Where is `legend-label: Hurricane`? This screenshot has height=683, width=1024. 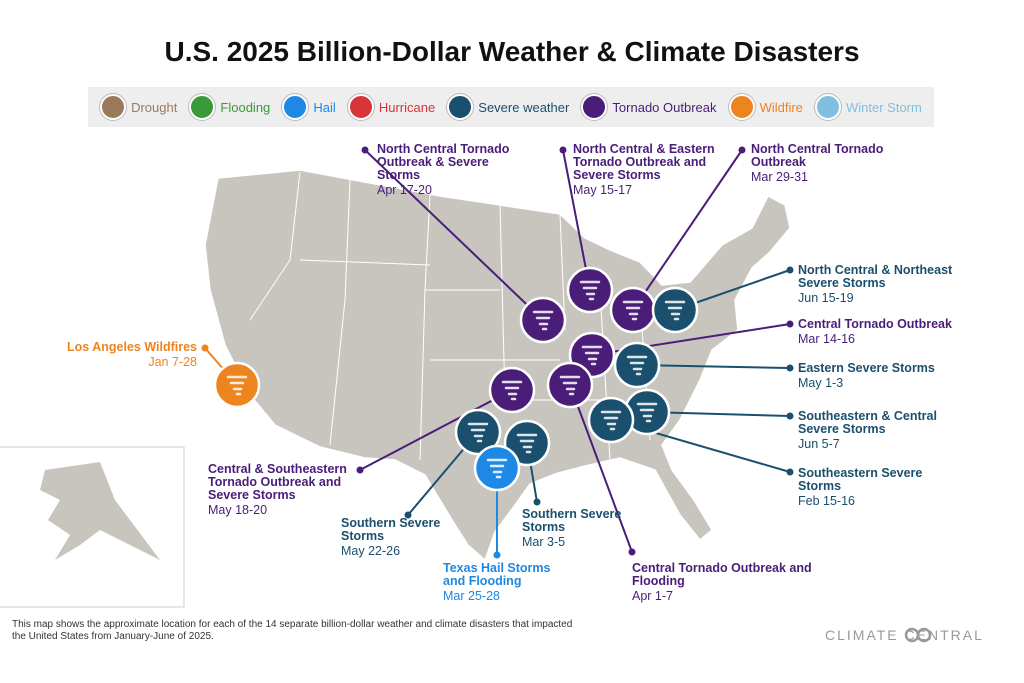 legend-label: Hurricane is located at coordinates (407, 107).